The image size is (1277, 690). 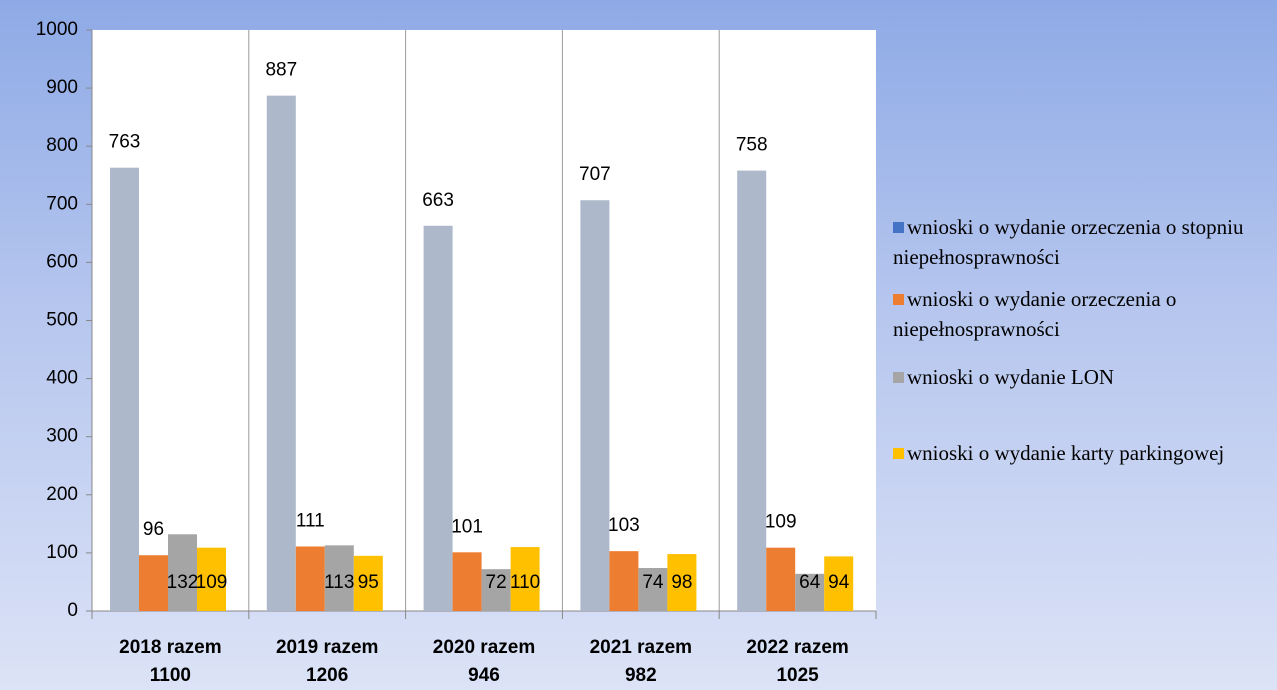 What do you see at coordinates (62, 436) in the screenshot?
I see `y-tick-label: 300` at bounding box center [62, 436].